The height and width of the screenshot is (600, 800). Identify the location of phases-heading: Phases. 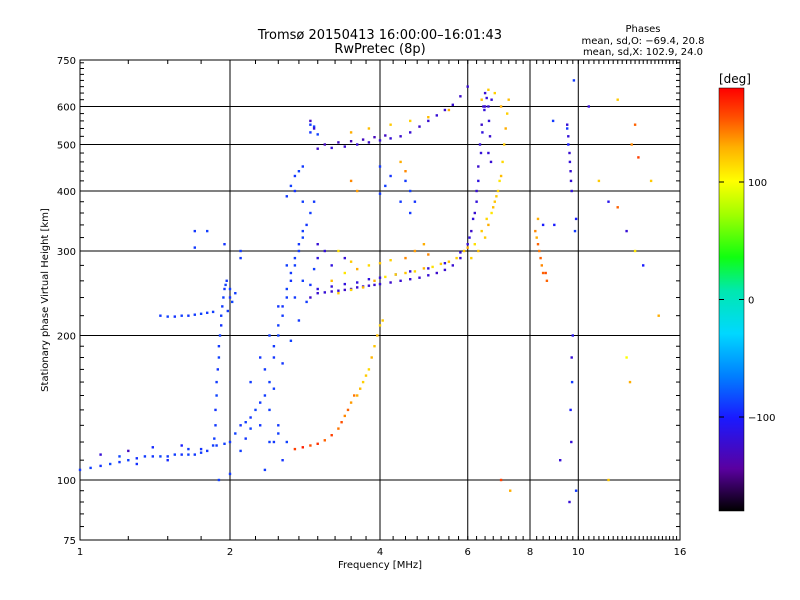
(642, 29).